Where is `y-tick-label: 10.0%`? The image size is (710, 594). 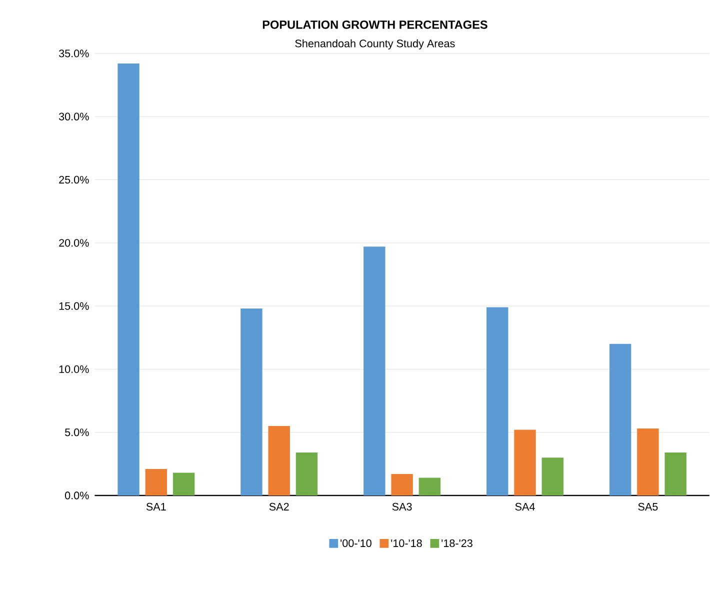 y-tick-label: 10.0% is located at coordinates (74, 369).